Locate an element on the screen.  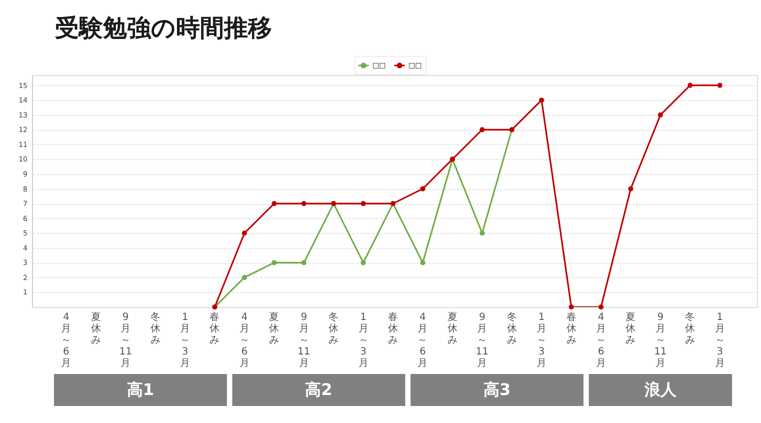
text: 高2 is located at coordinates (318, 389).